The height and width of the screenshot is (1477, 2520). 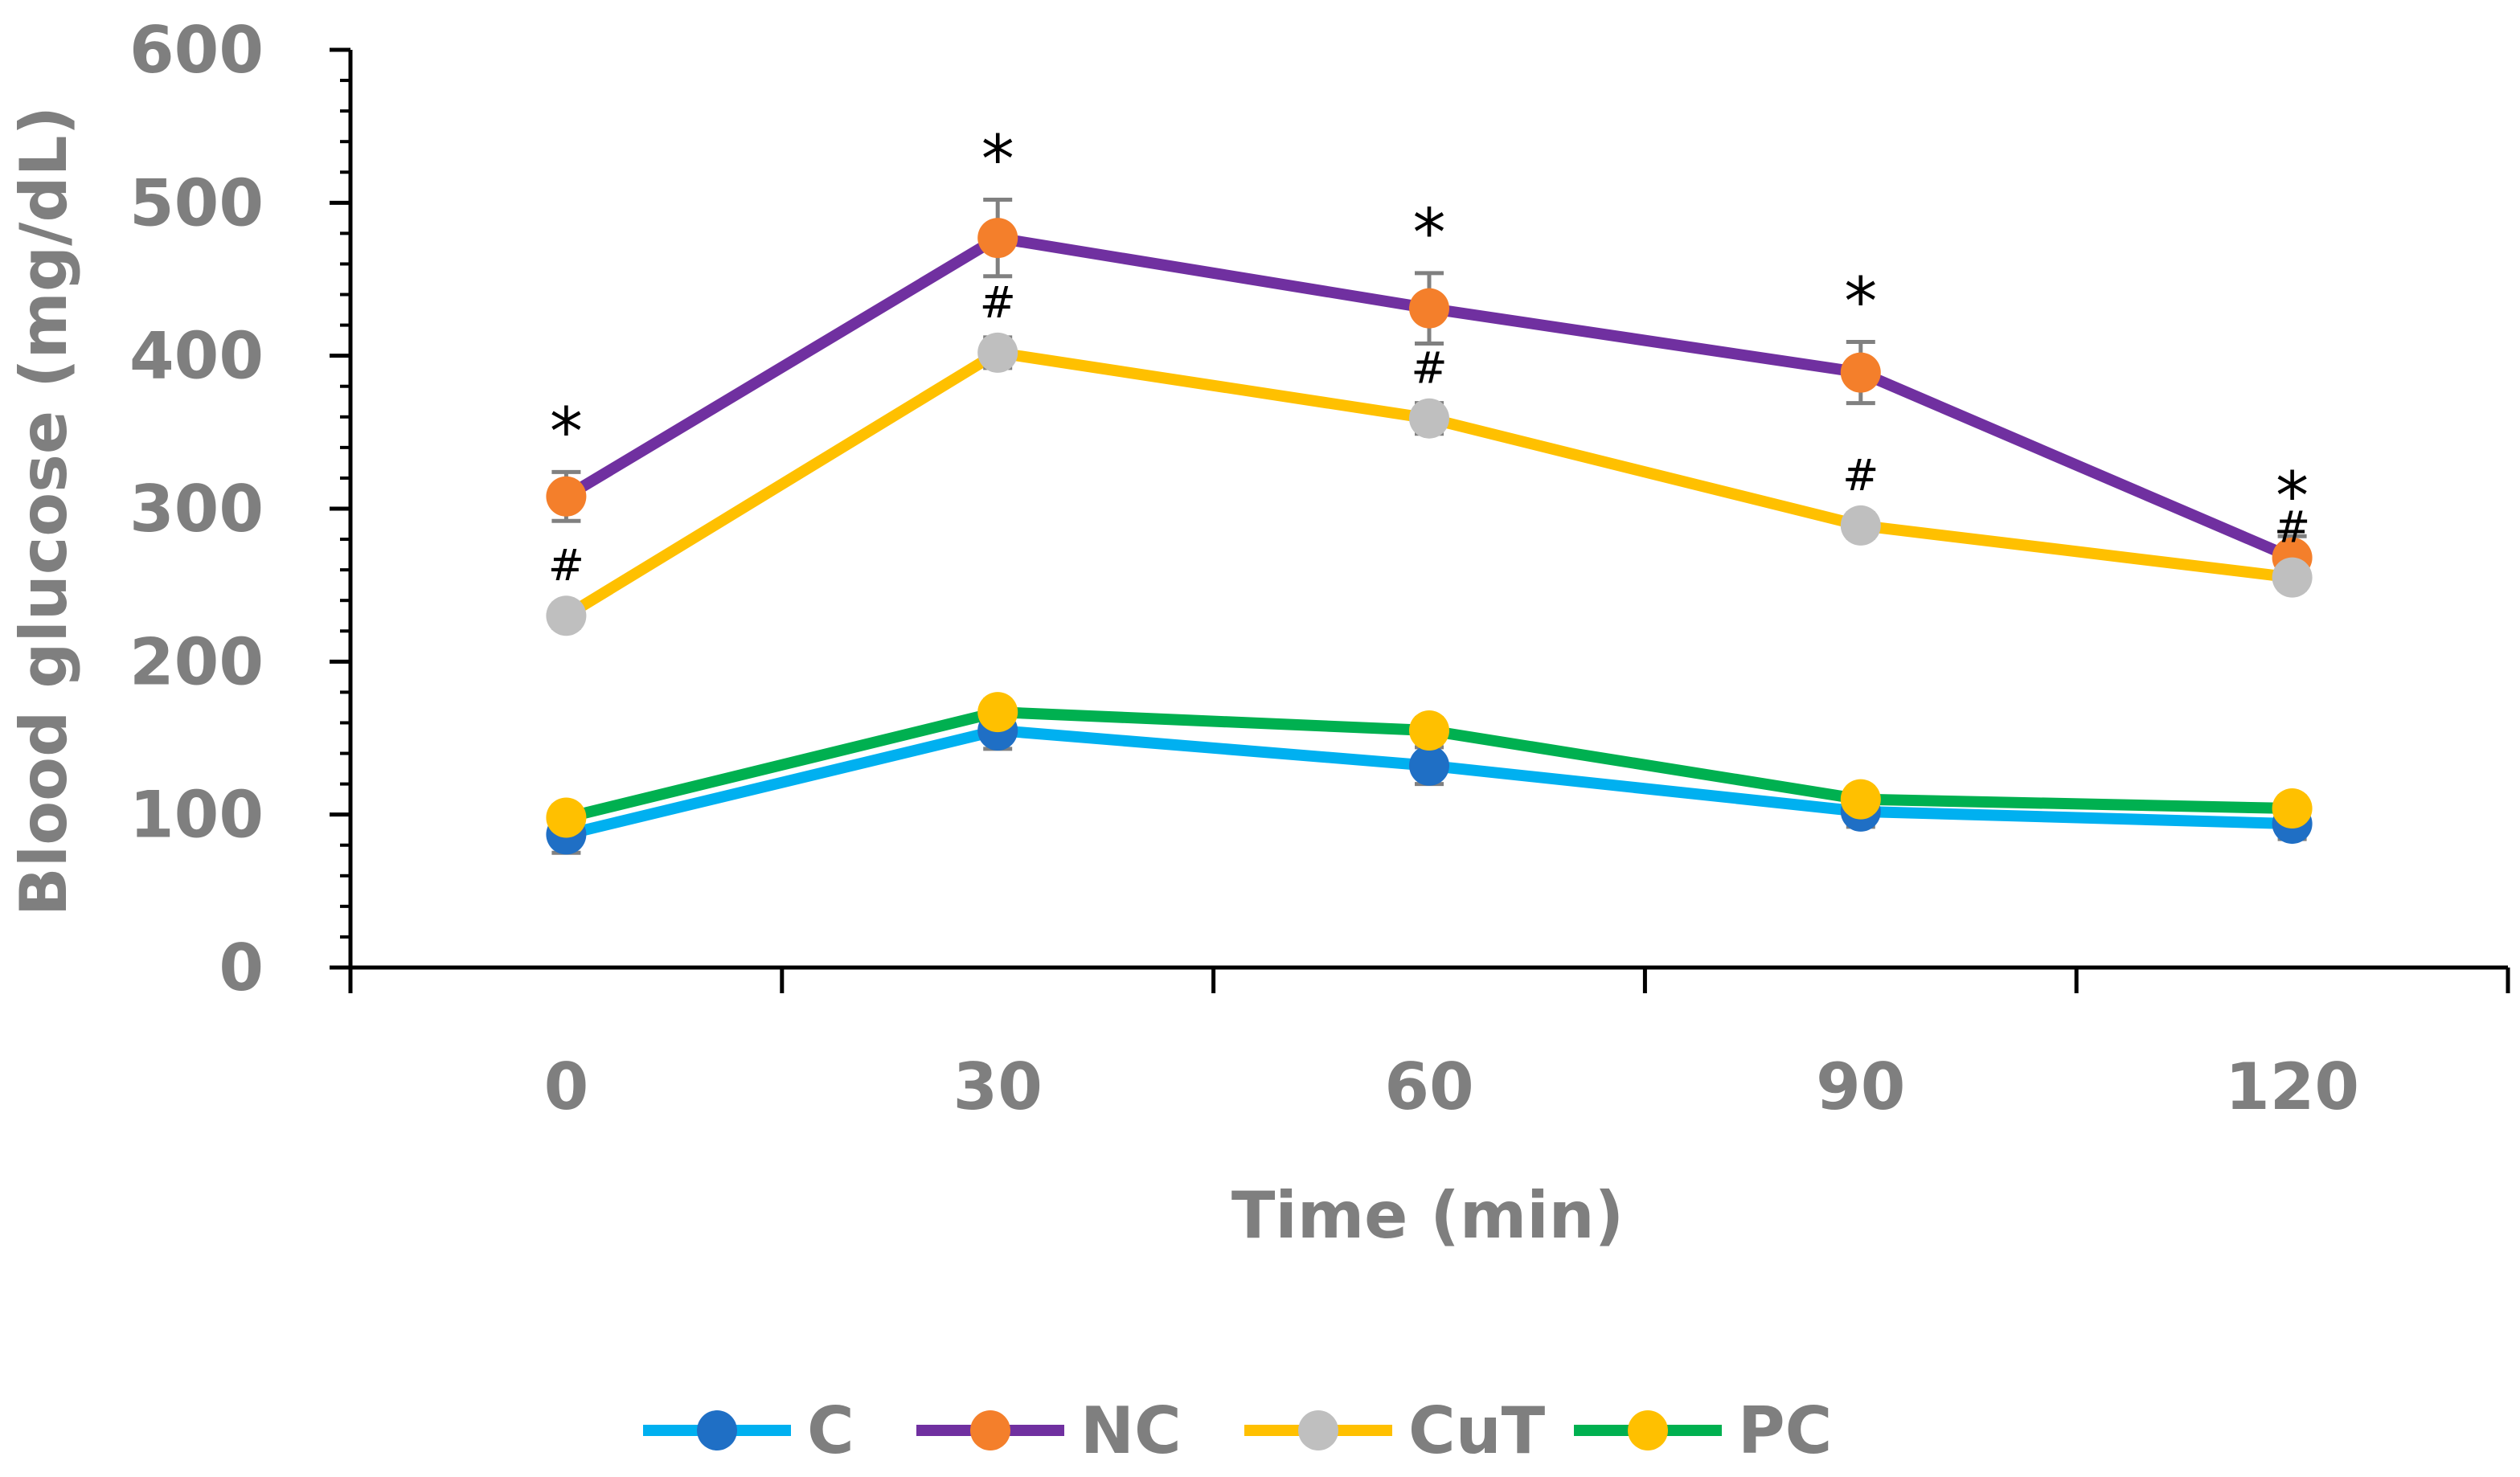 I want to click on y-ticks: 0 100 200 300 400 500 600, so click(x=239, y=509).